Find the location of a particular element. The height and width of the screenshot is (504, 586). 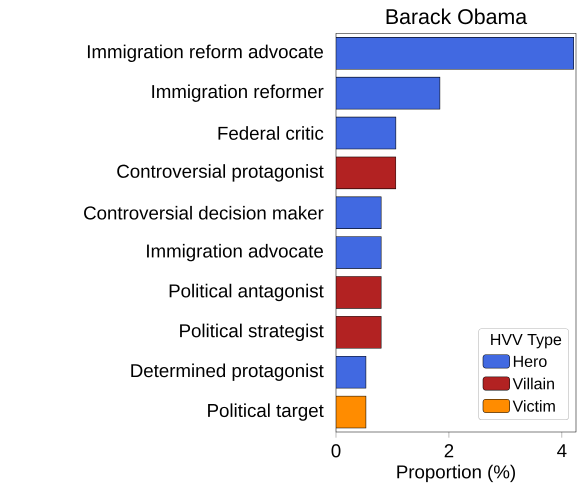

y-tick-label: Immigration advocate is located at coordinates (235, 253).